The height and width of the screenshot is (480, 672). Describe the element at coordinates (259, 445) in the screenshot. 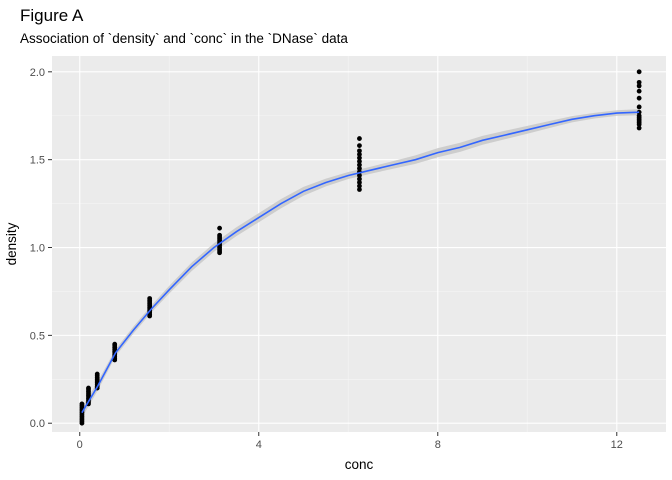

I see `x-tick-label: 4` at that location.